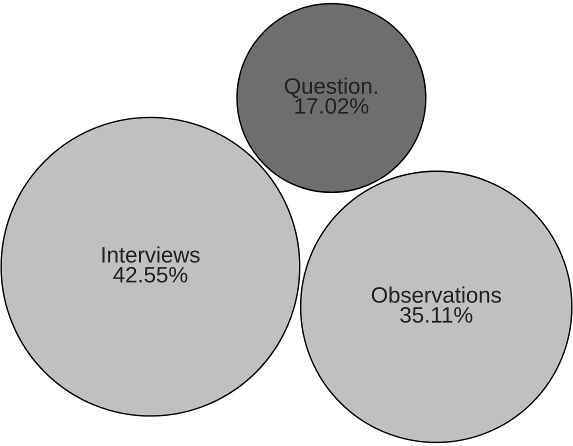 This screenshot has height=446, width=573. I want to click on data-label: 17.02%, so click(331, 106).